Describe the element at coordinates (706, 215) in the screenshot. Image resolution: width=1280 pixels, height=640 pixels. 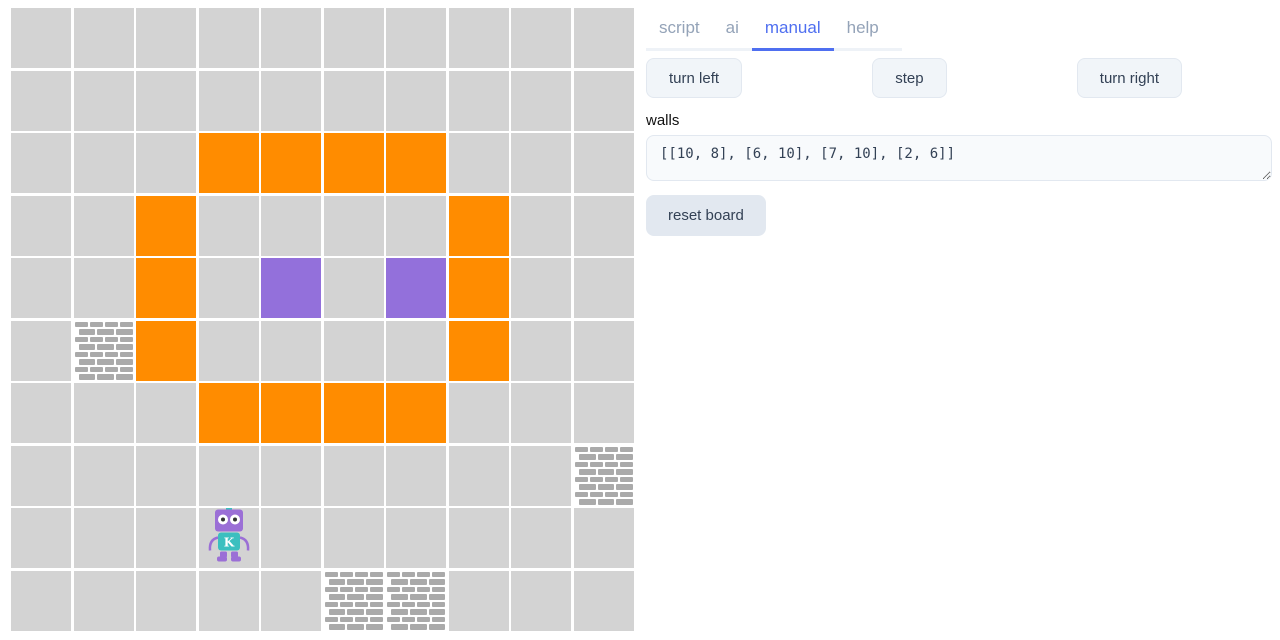
I see `reset-board-button: reset board` at that location.